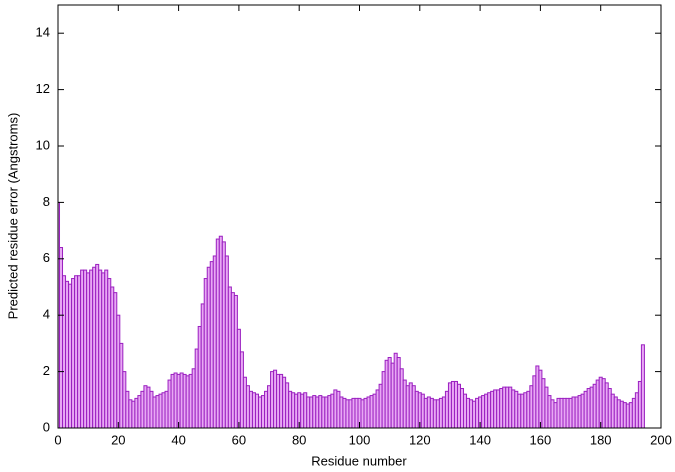 This screenshot has height=472, width=675. Describe the element at coordinates (642, 386) in the screenshot. I see `bar` at that location.